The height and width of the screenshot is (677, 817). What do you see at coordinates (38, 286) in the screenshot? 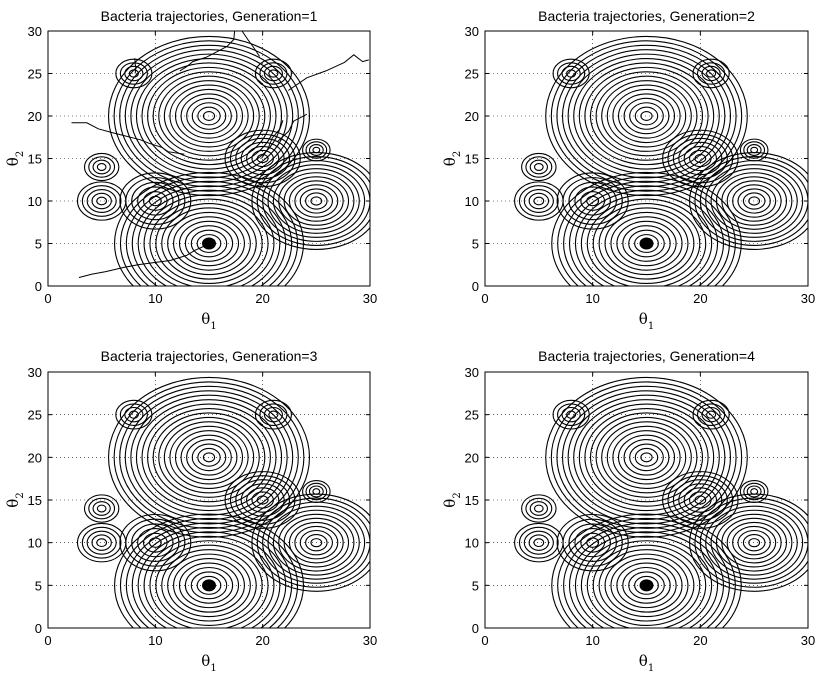
I see `y-tick-label: 0` at bounding box center [38, 286].